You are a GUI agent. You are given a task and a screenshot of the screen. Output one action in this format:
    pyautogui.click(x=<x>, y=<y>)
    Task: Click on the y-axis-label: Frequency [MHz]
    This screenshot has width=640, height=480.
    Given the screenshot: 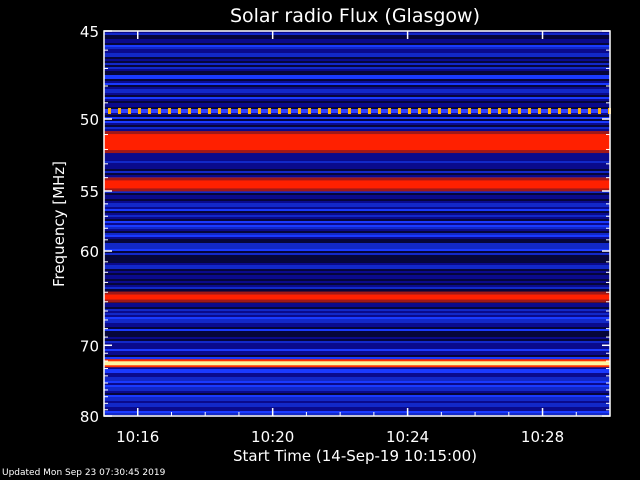 What is the action you would take?
    pyautogui.click(x=59, y=224)
    